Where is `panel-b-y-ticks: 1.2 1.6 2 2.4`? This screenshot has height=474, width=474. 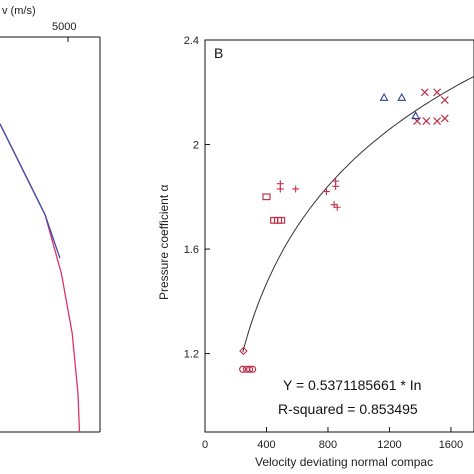 panel-b-y-ticks: 1.2 1.6 2 2.4 is located at coordinates (197, 198).